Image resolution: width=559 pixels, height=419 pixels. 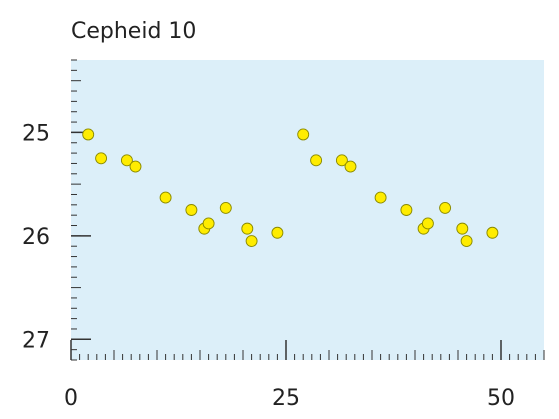 What do you see at coordinates (36, 340) in the screenshot?
I see `y-tick-label: 27` at bounding box center [36, 340].